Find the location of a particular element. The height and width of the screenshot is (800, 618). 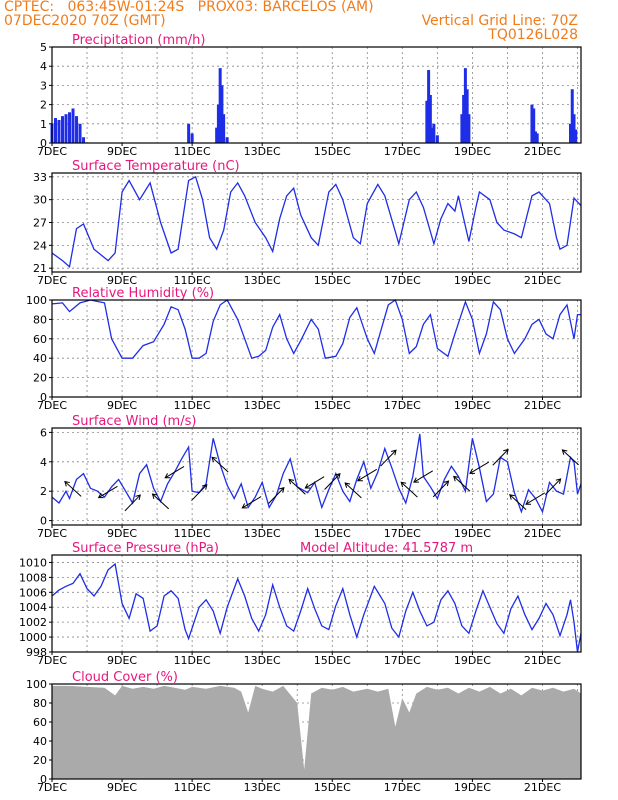

y-tick-label: 998 is located at coordinates (36, 652).